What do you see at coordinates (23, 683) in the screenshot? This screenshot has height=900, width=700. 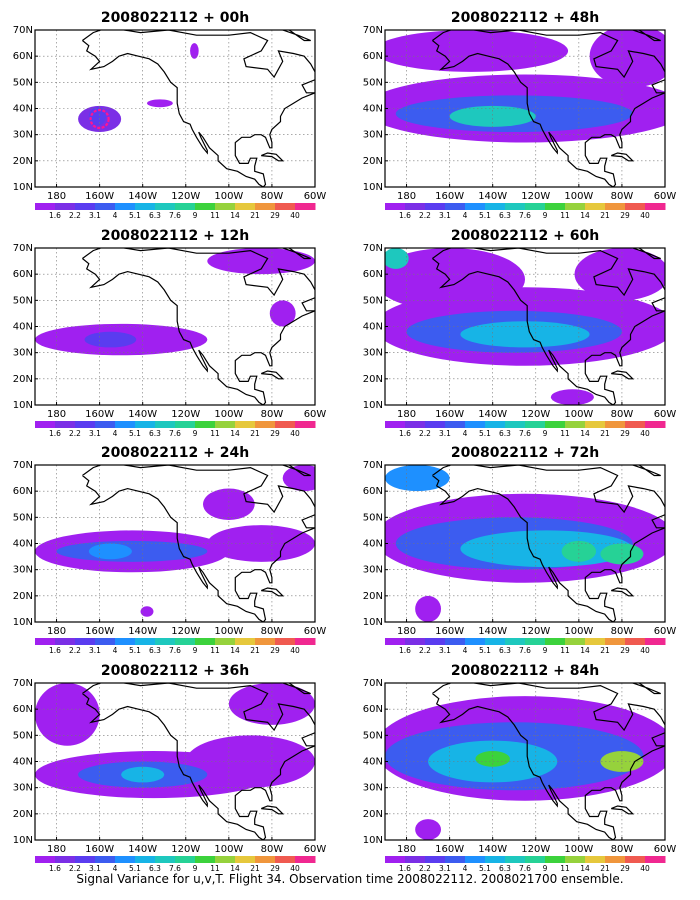 I see `y-tick-label: 70N` at bounding box center [23, 683].